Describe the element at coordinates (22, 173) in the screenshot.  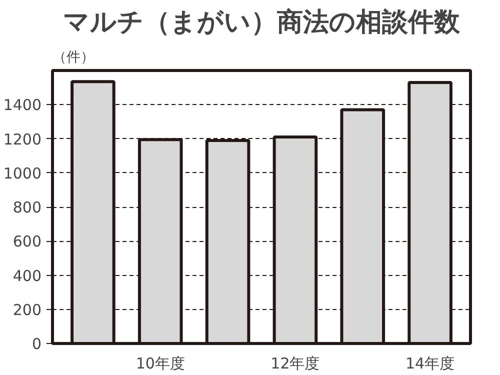
I see `y-tick-label: 1000` at that location.